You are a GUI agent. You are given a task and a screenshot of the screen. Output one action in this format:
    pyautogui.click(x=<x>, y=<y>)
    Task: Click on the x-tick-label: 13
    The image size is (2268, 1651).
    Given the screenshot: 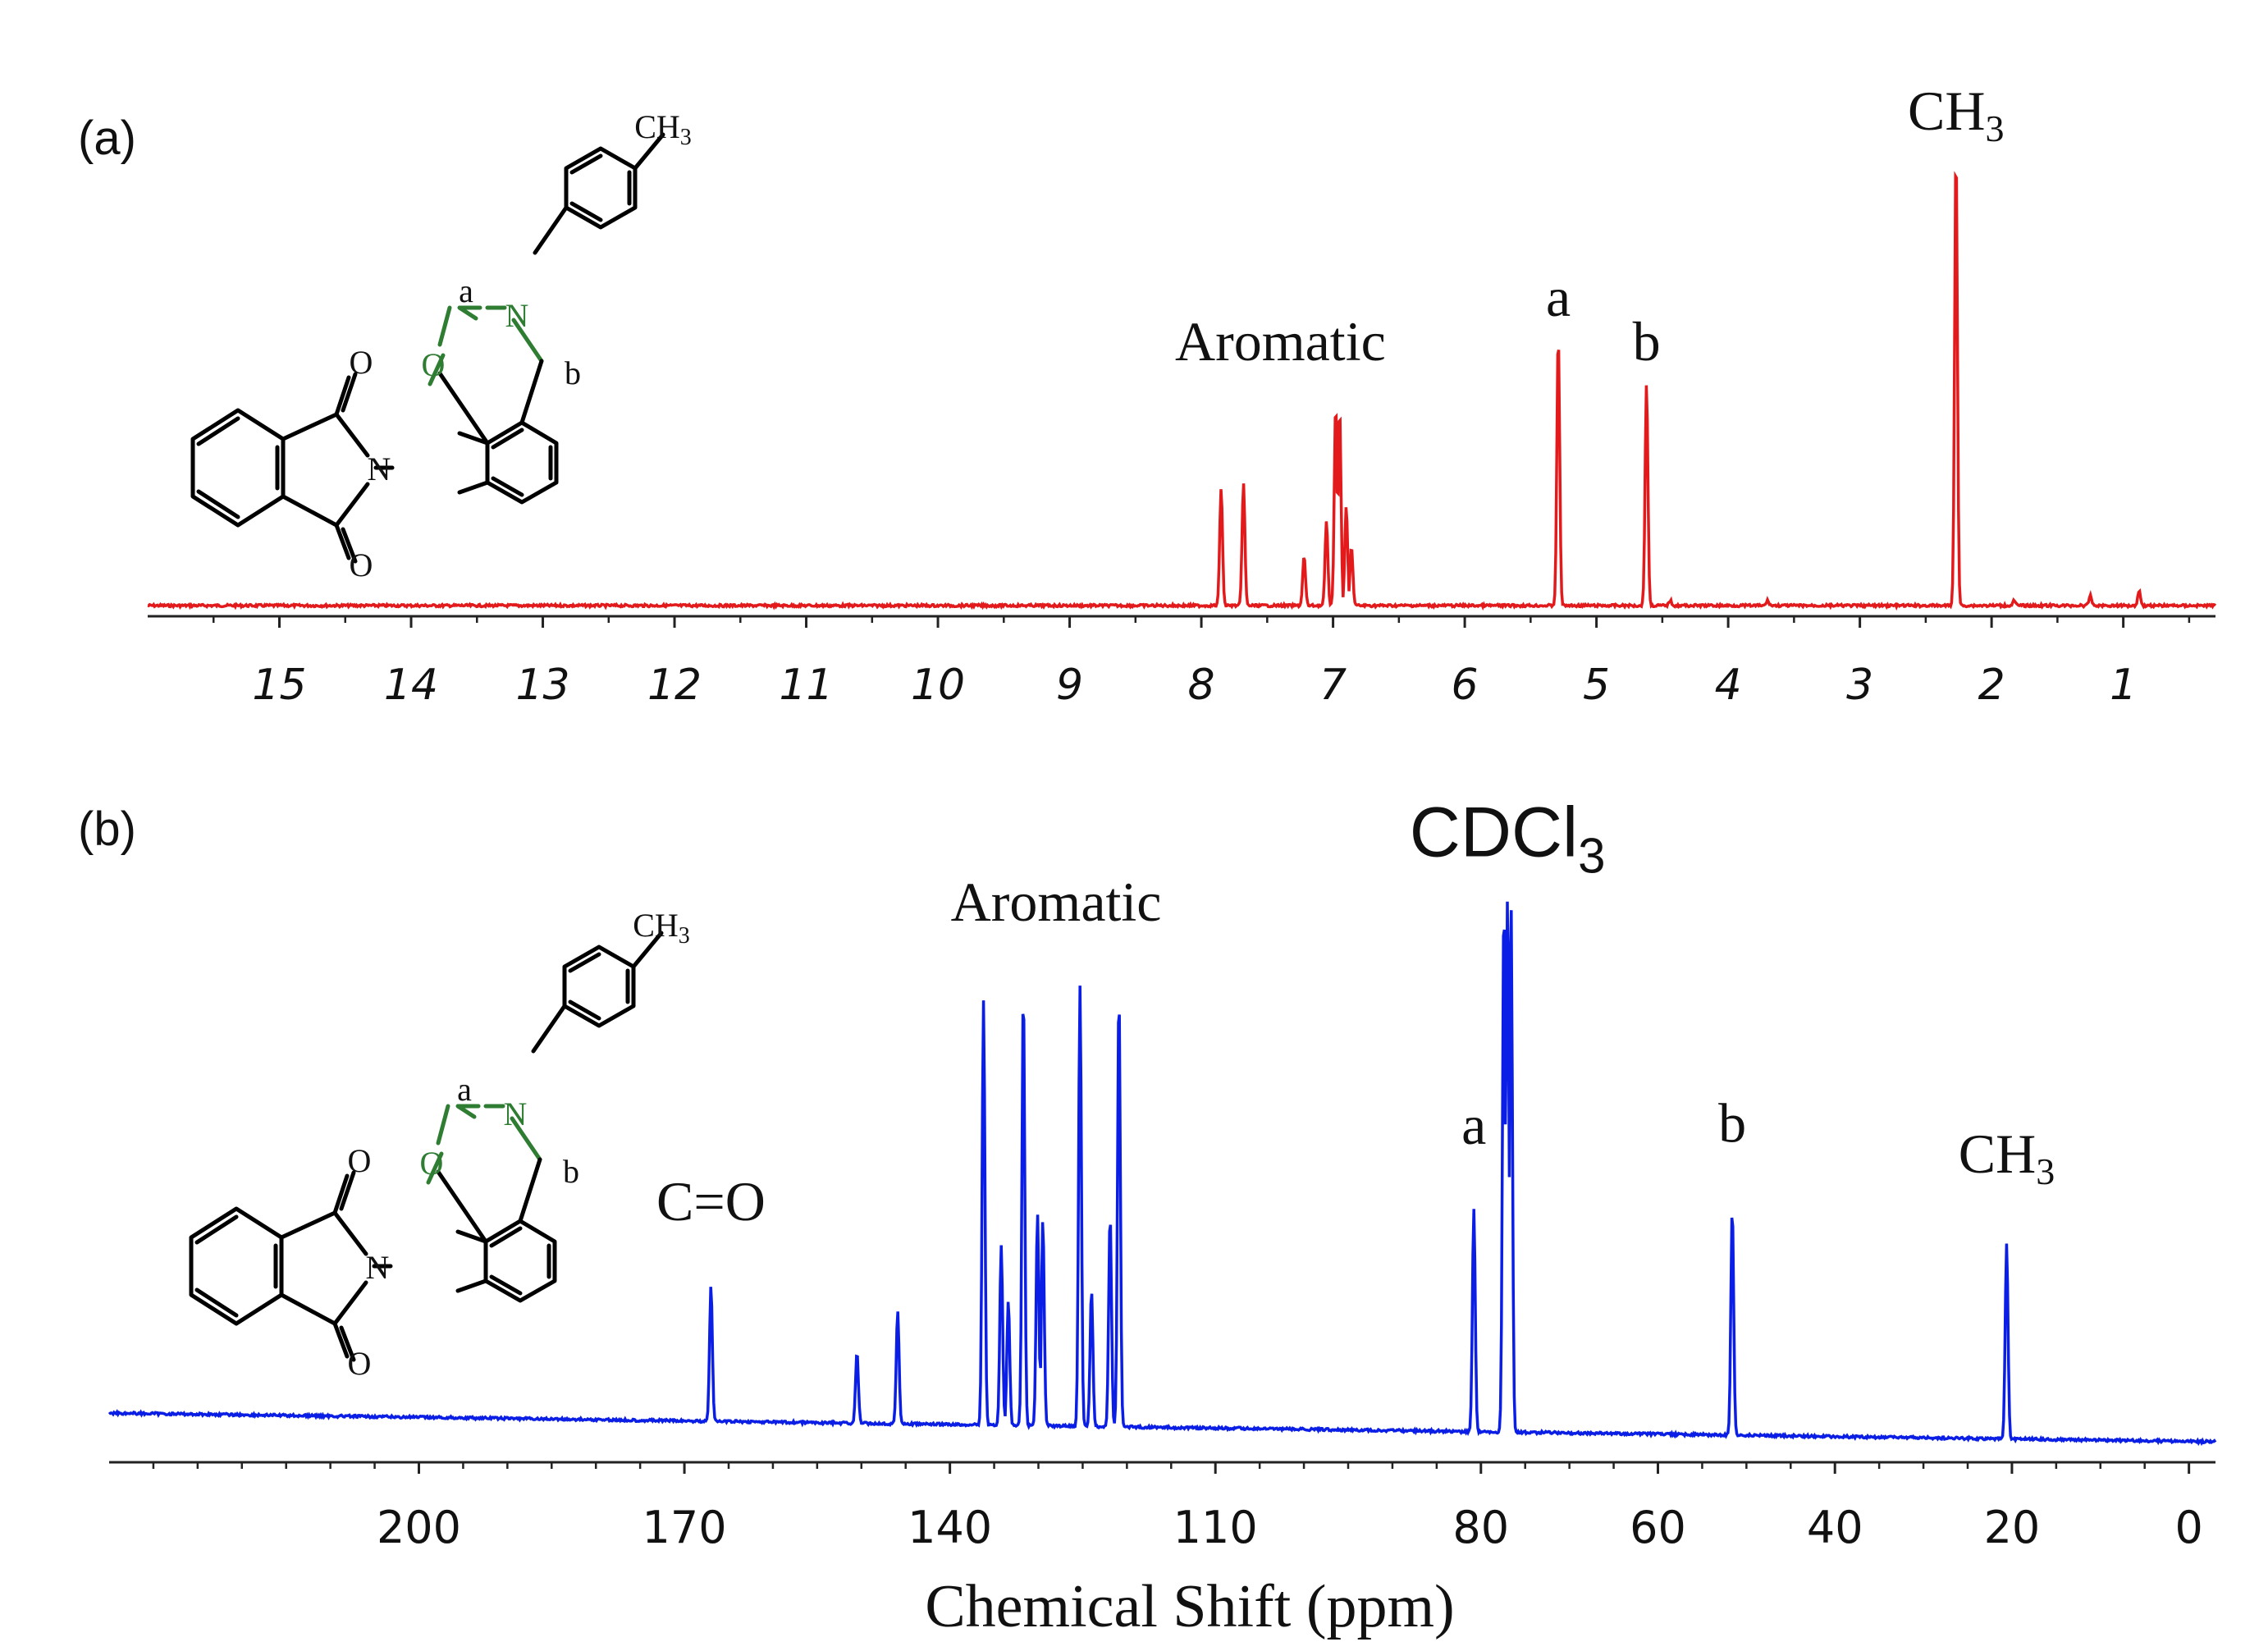 What is the action you would take?
    pyautogui.click(x=542, y=685)
    